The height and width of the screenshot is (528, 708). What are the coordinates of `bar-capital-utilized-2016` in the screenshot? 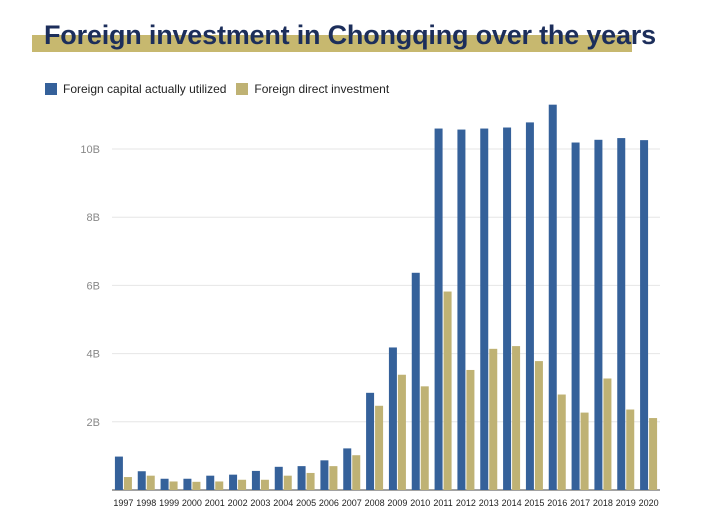 It's located at (552, 297).